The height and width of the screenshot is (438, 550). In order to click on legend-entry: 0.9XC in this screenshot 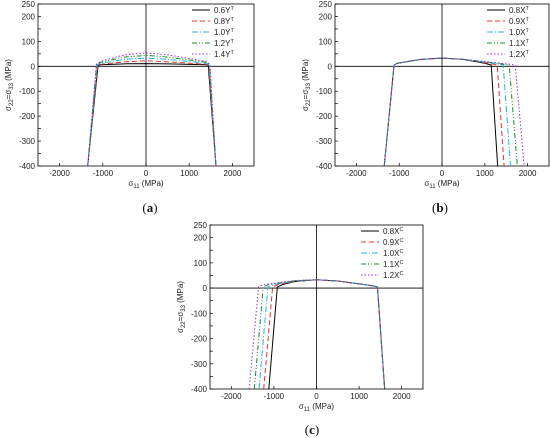, I will do `click(393, 242)`.